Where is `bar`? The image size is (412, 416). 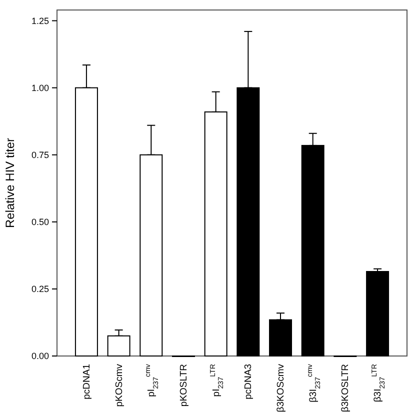 bar is located at coordinates (378, 313).